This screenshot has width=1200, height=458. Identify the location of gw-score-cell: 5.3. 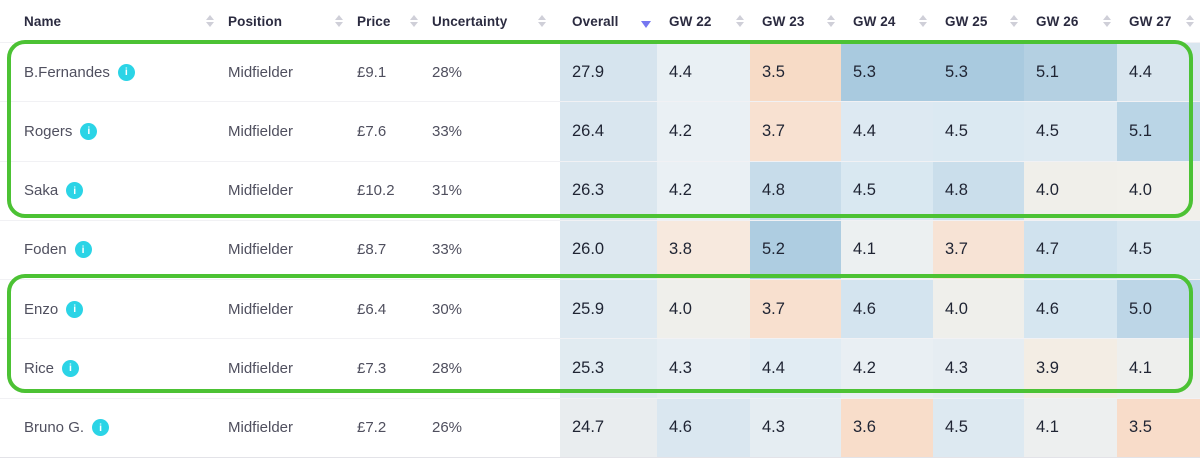
(887, 72).